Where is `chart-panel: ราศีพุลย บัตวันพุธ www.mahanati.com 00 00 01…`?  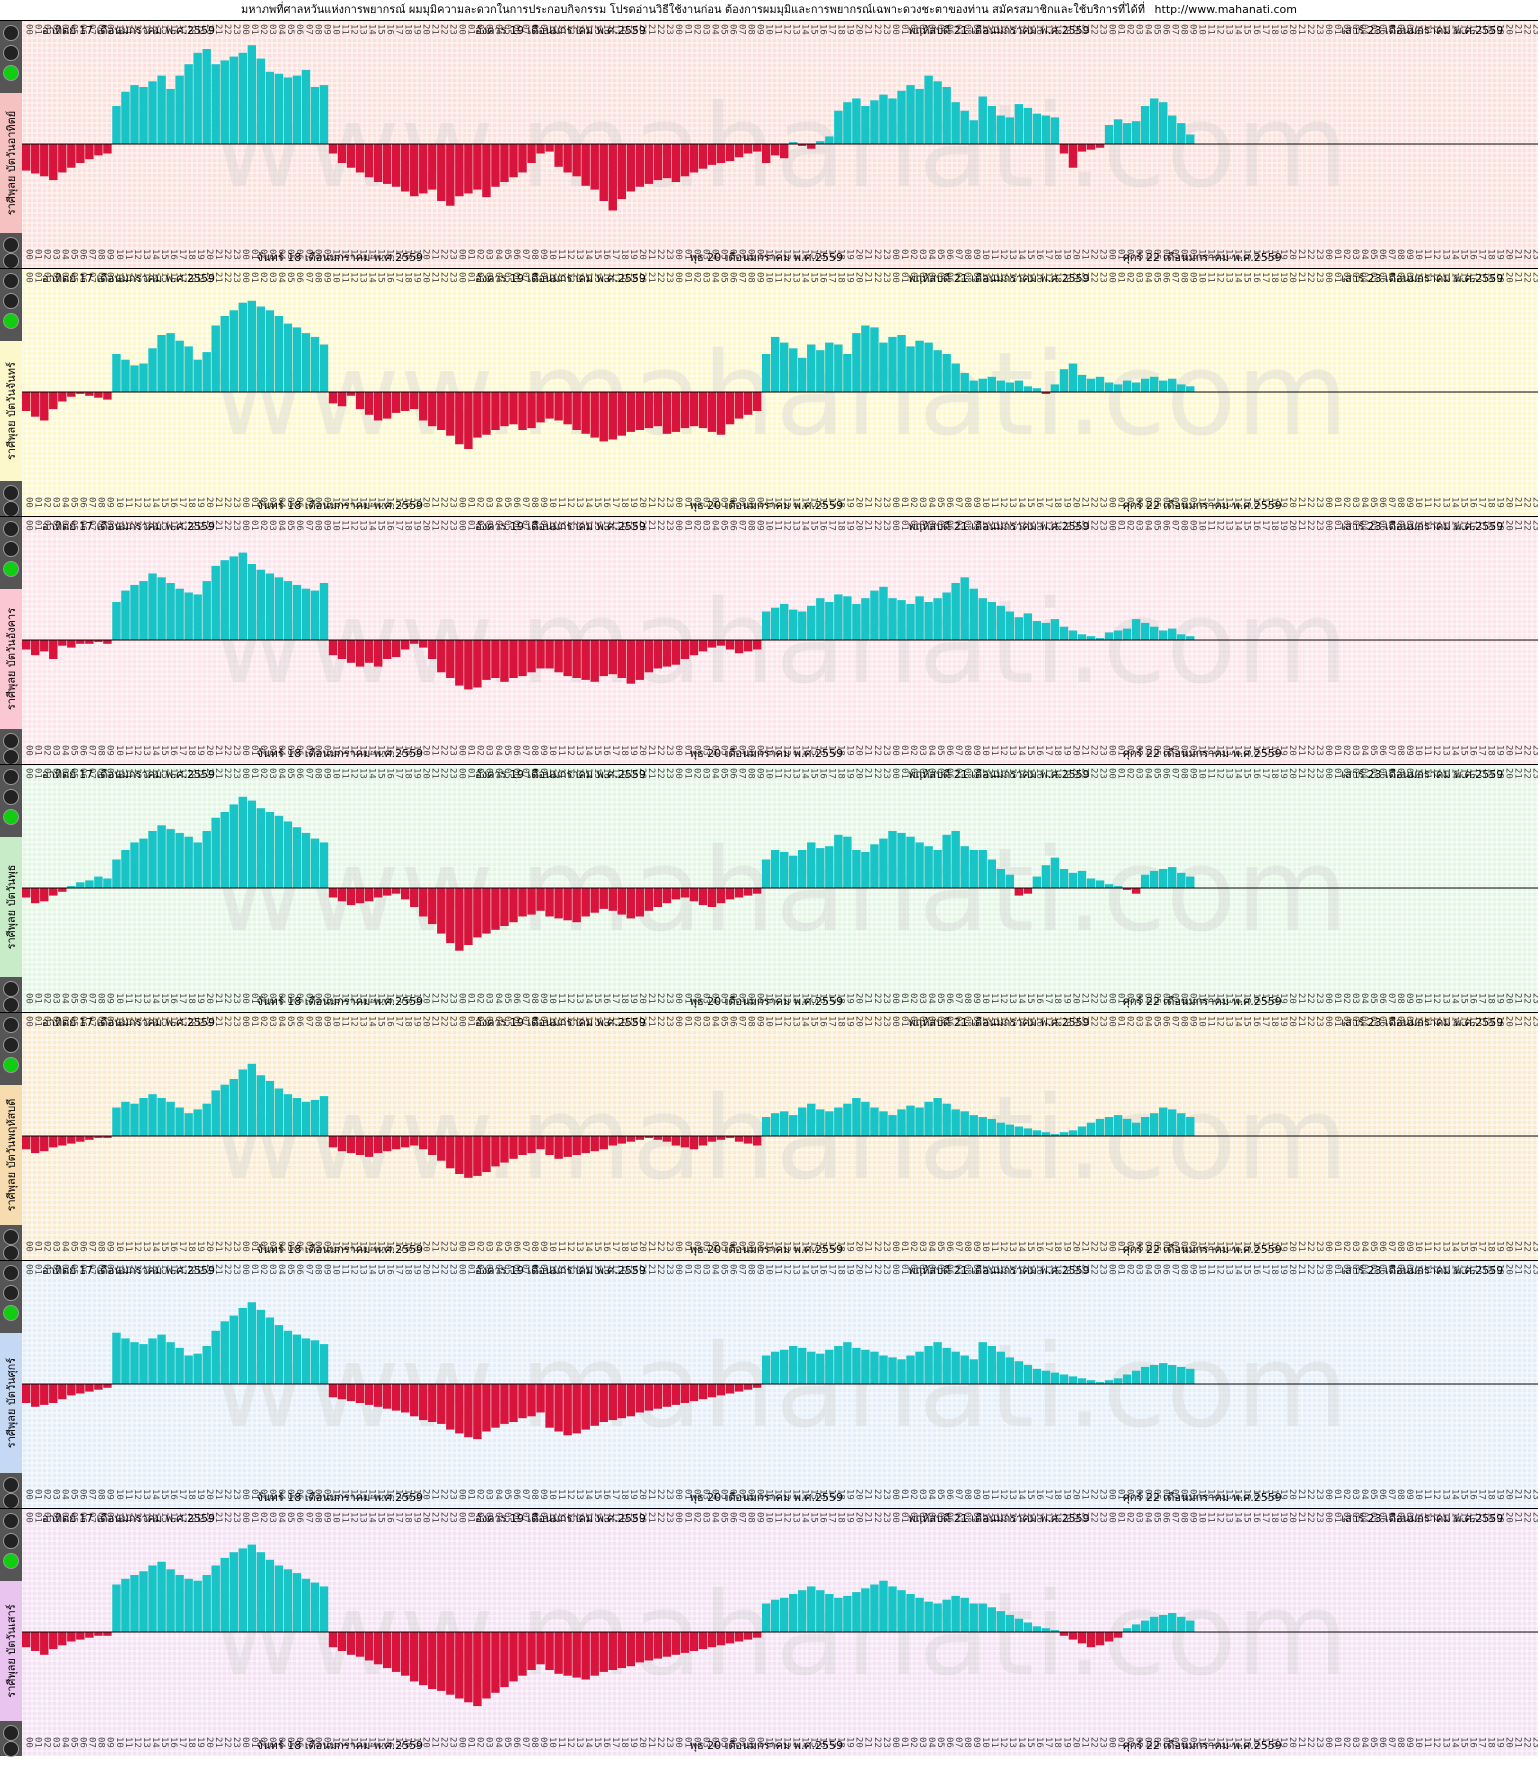
chart-panel: ราศีพุลย บัตวันพุธ www.mahanati.com 00 00 01… is located at coordinates (769, 888).